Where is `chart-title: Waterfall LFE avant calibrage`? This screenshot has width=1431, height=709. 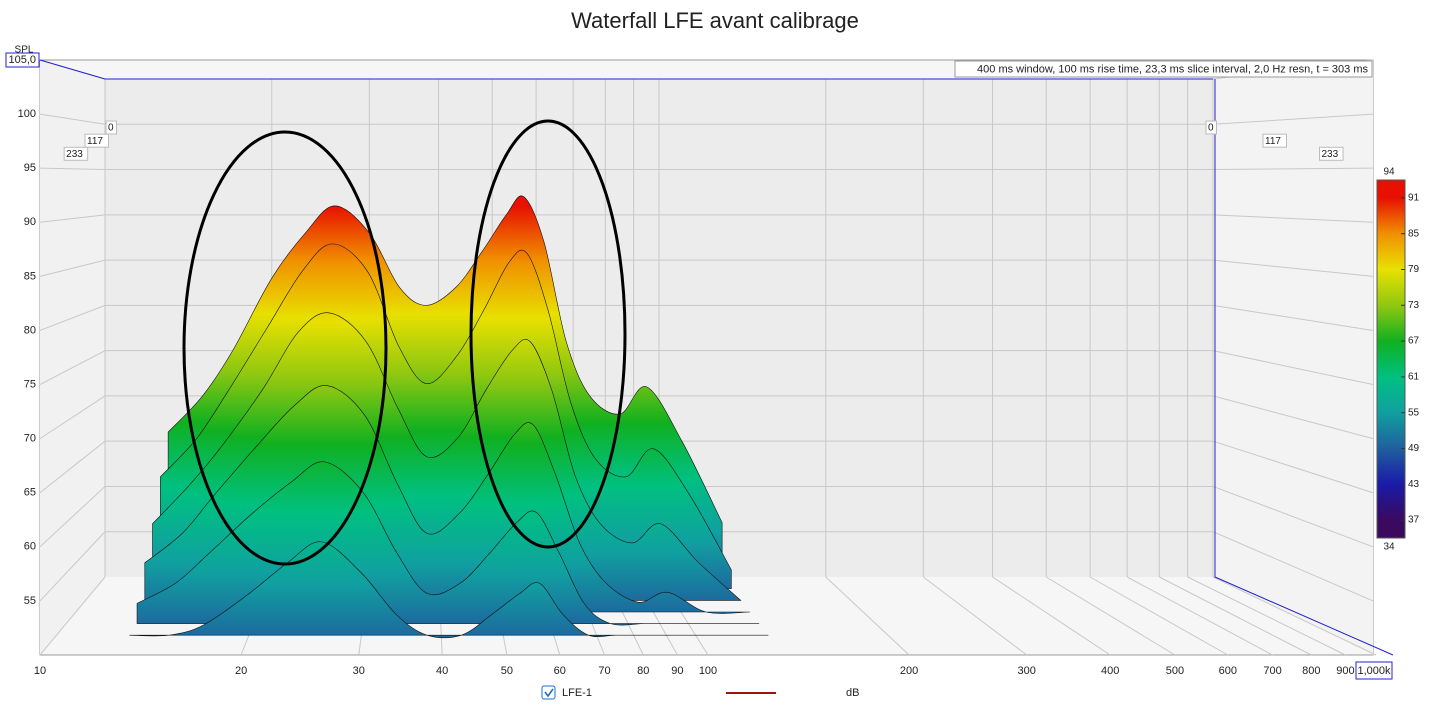 chart-title: Waterfall LFE avant calibrage is located at coordinates (715, 20).